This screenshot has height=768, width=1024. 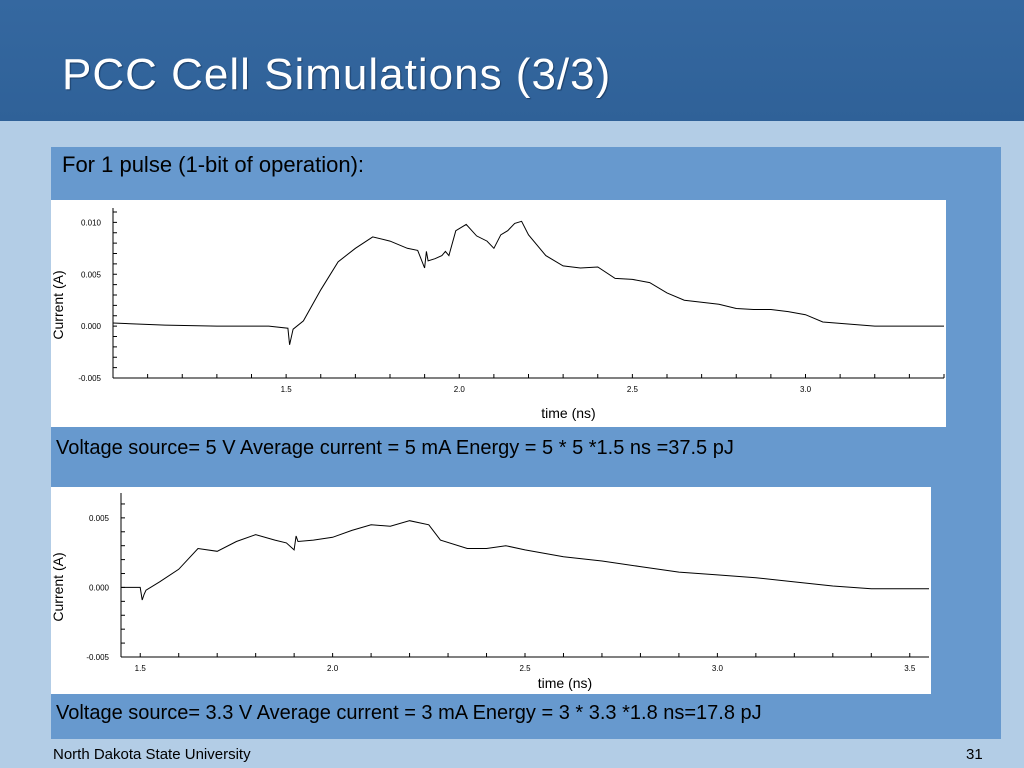 What do you see at coordinates (337, 74) in the screenshot?
I see `slide-title: PCC Cell Simulations (3/3)` at bounding box center [337, 74].